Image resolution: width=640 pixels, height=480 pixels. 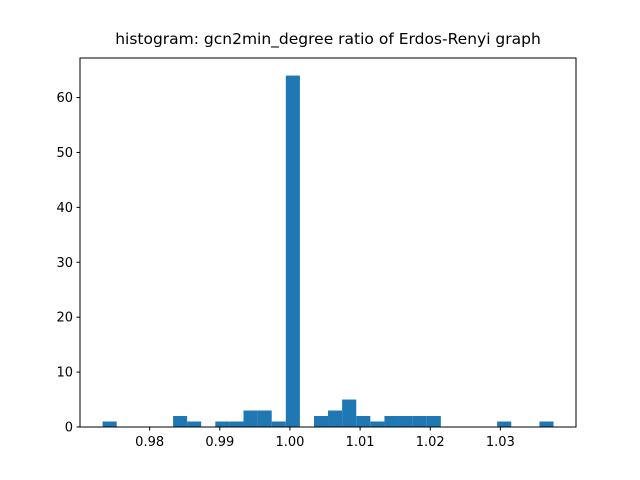 I want to click on y-tick-label: 20, so click(x=64, y=318).